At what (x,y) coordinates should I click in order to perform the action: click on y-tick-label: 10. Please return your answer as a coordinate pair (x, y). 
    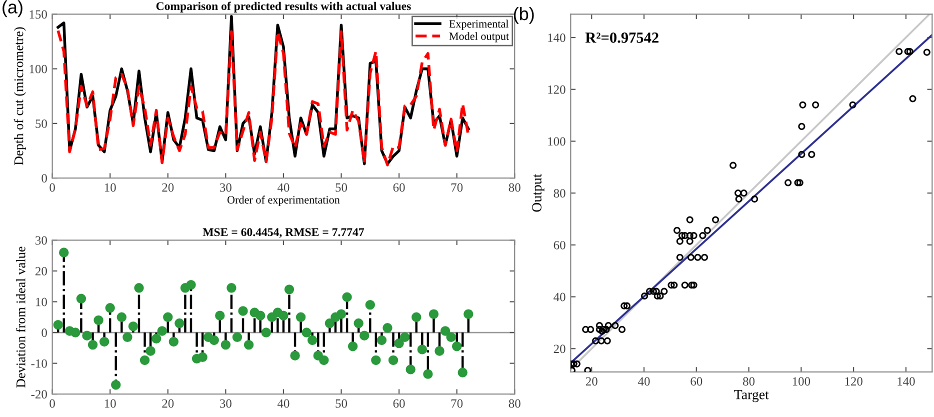
    Looking at the image, I should click on (41, 302).